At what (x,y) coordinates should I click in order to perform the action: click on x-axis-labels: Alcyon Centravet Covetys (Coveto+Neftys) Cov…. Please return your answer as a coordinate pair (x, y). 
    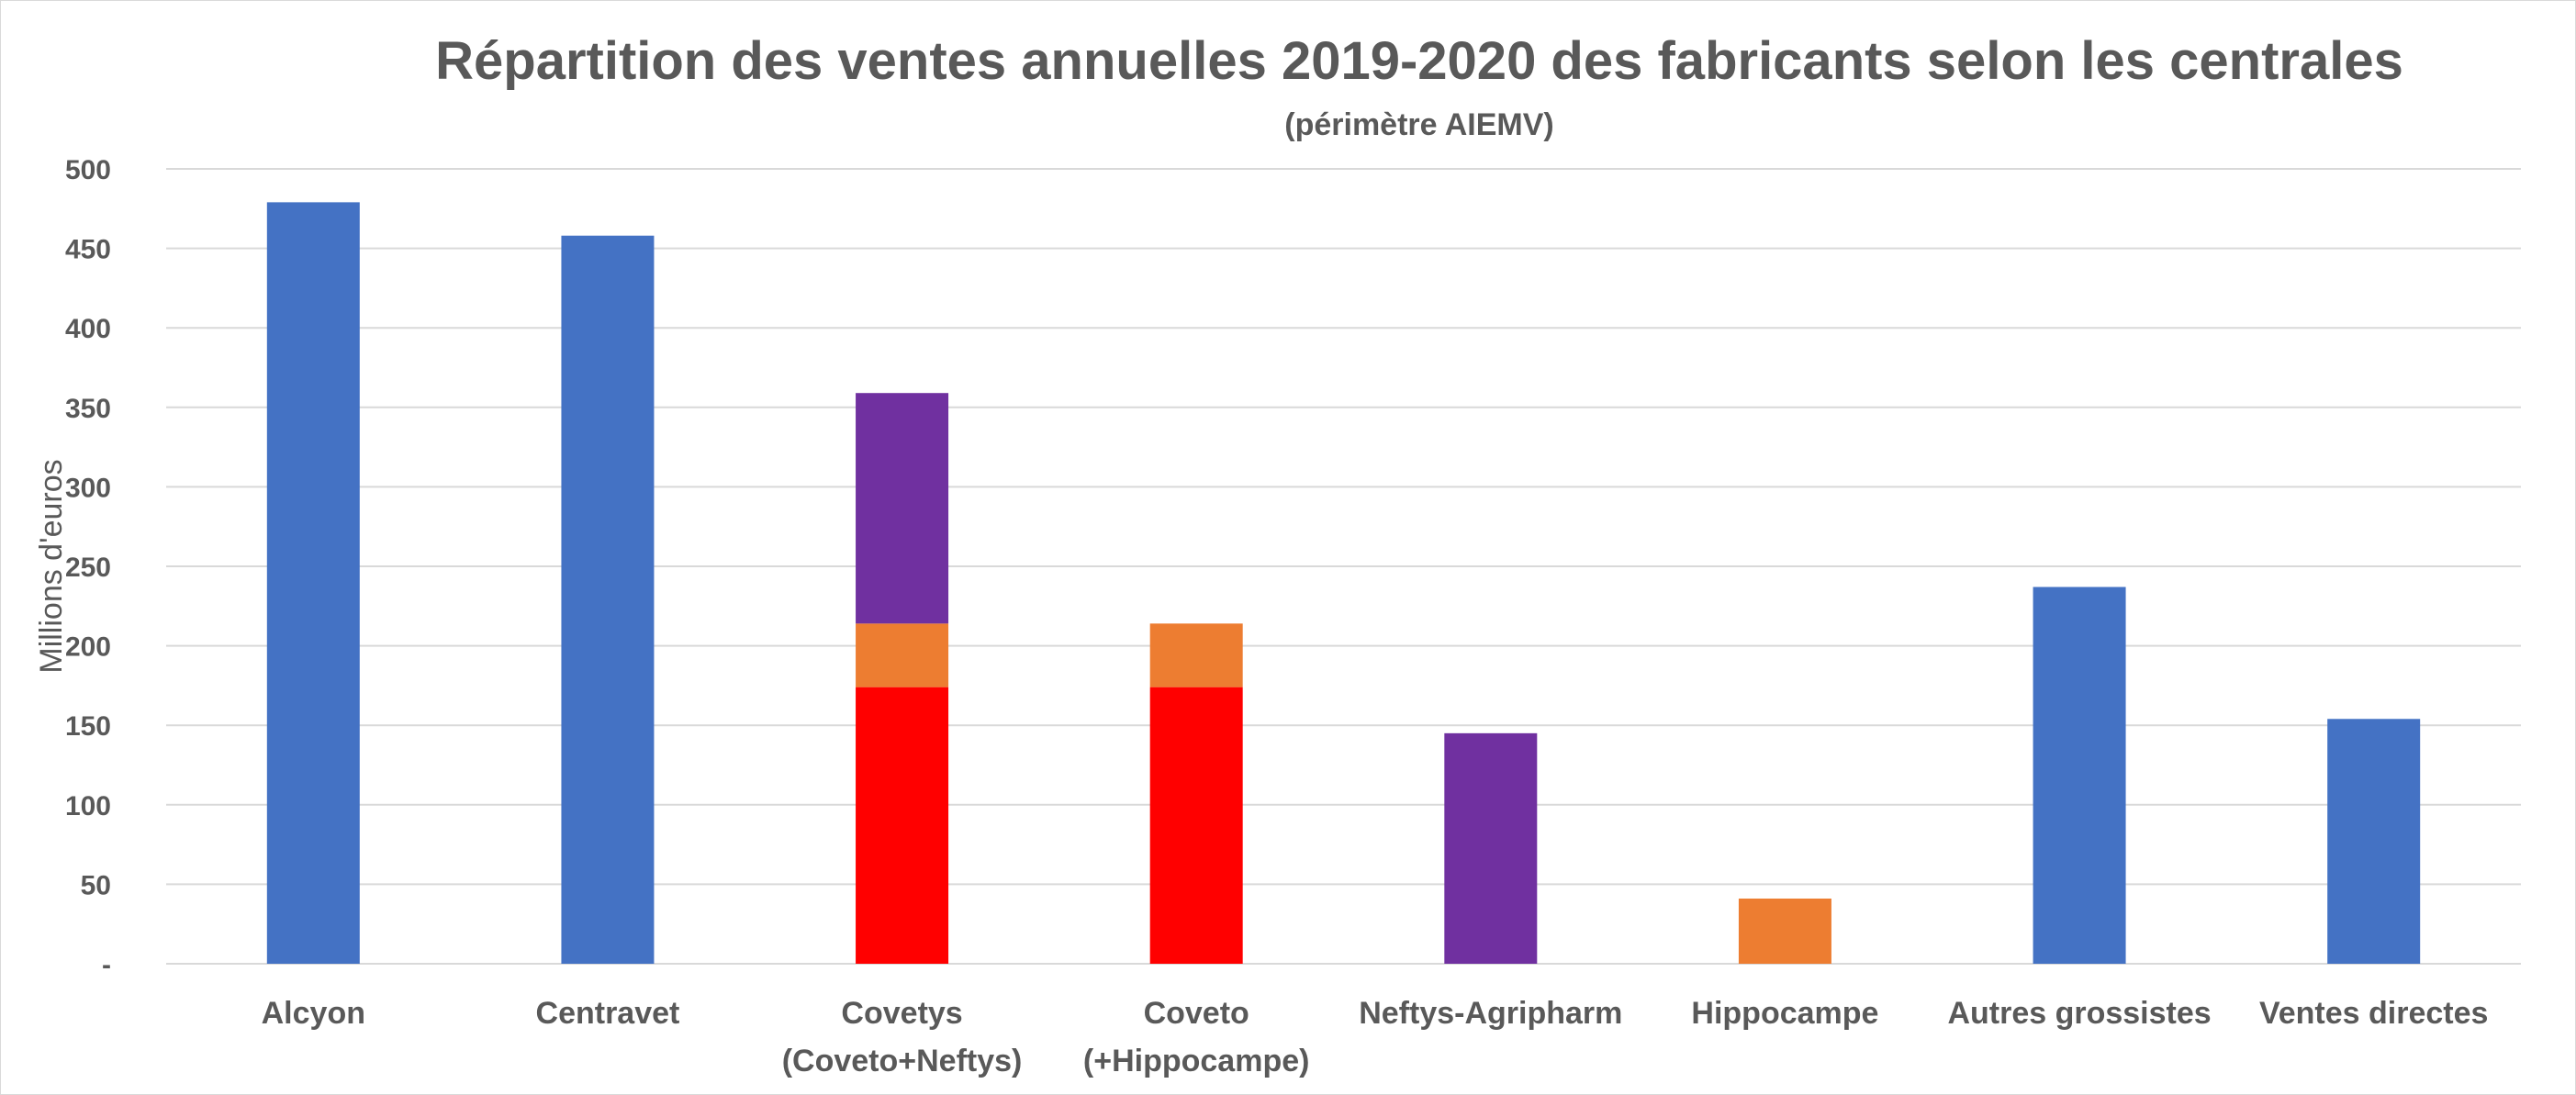
    Looking at the image, I should click on (1375, 1037).